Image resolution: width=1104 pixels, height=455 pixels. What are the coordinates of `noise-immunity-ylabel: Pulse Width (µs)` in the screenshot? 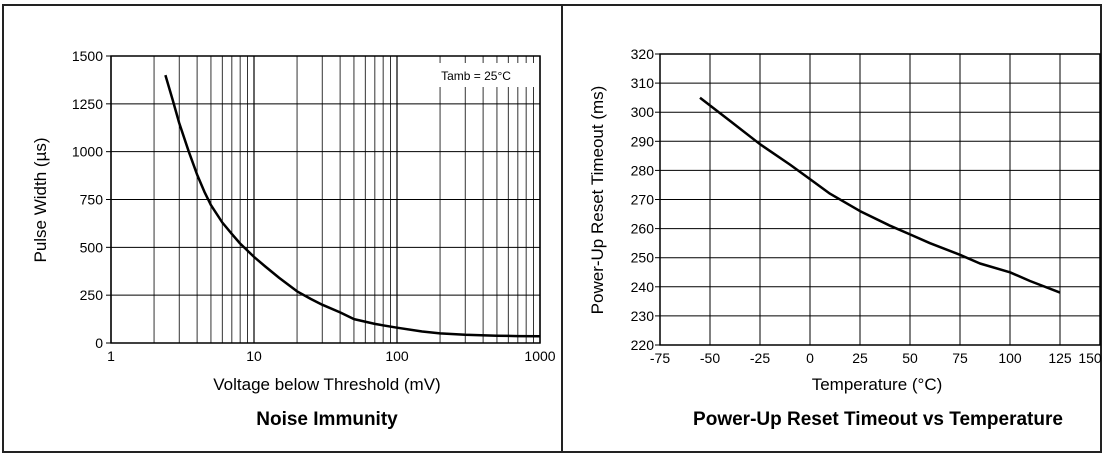 It's located at (40, 199).